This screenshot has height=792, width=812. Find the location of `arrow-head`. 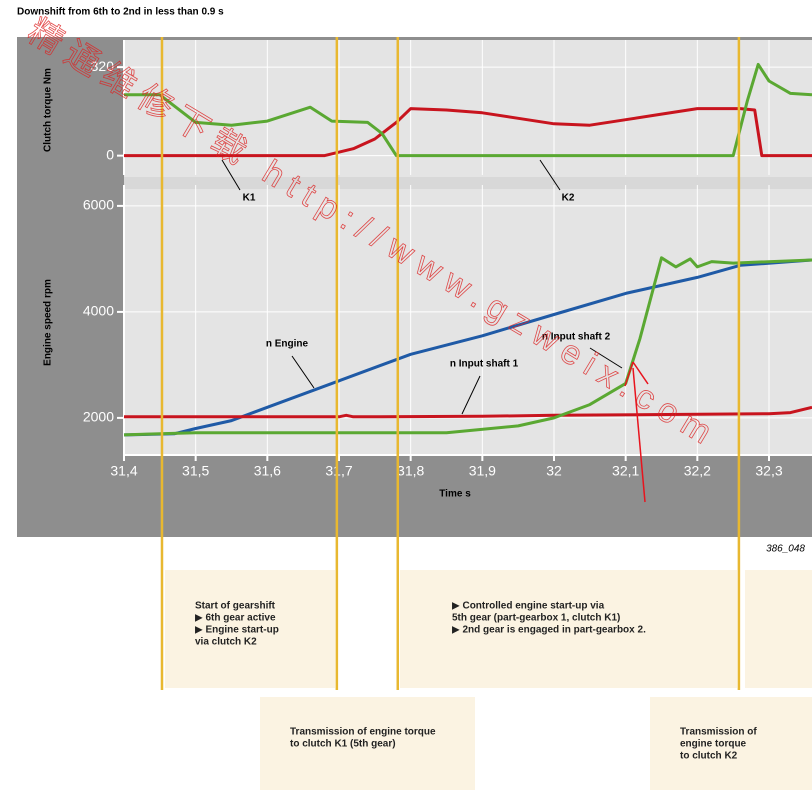

arrow-head is located at coordinates (636, 374).